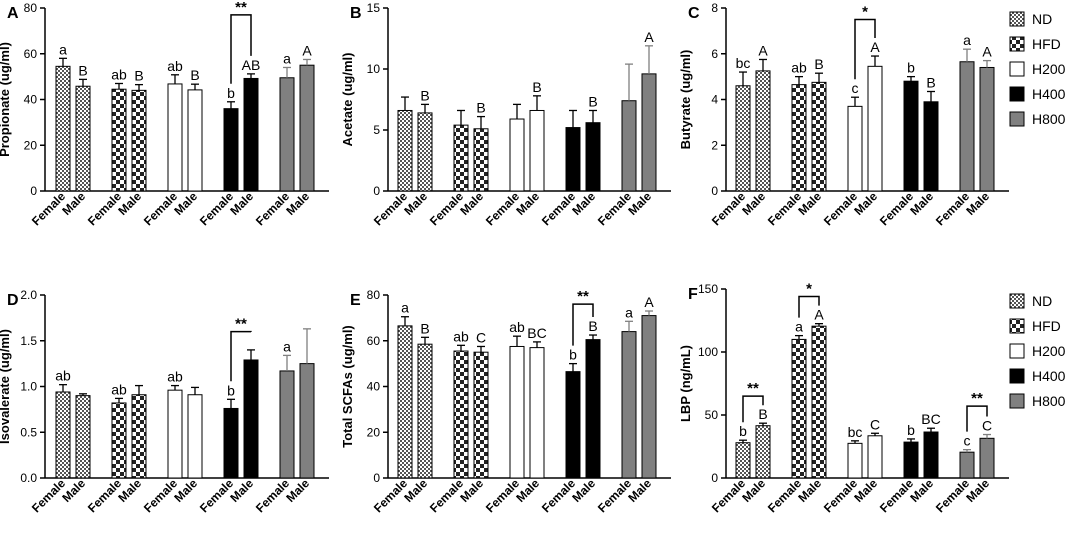  I want to click on y-tick-label: 150, so click(708, 289).